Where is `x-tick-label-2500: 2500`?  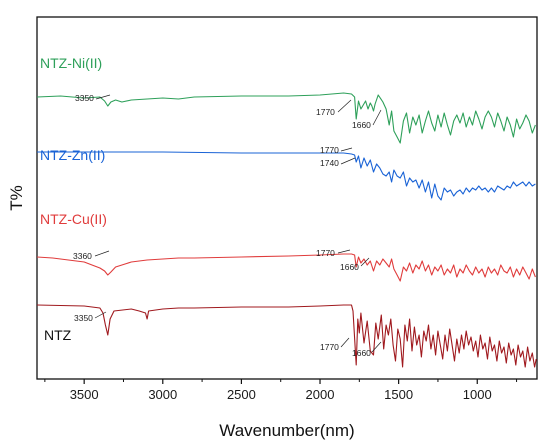
x-tick-label-2500: 2500 is located at coordinates (241, 394).